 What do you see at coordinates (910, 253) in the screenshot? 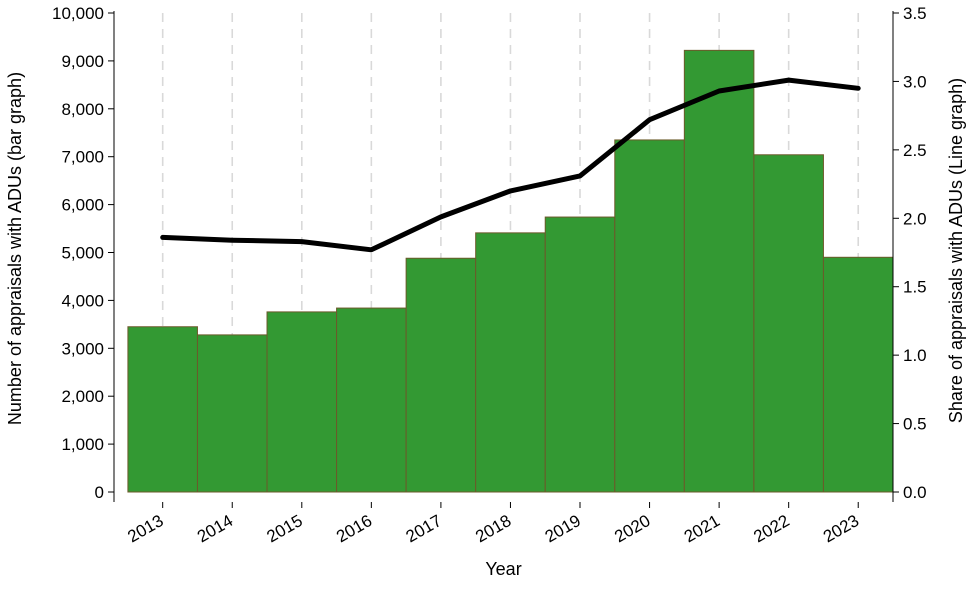
I see `right-axis-ticks: 0.0 0.5 1.0 1.5 2.0 2.5 3.0 3.5` at bounding box center [910, 253].